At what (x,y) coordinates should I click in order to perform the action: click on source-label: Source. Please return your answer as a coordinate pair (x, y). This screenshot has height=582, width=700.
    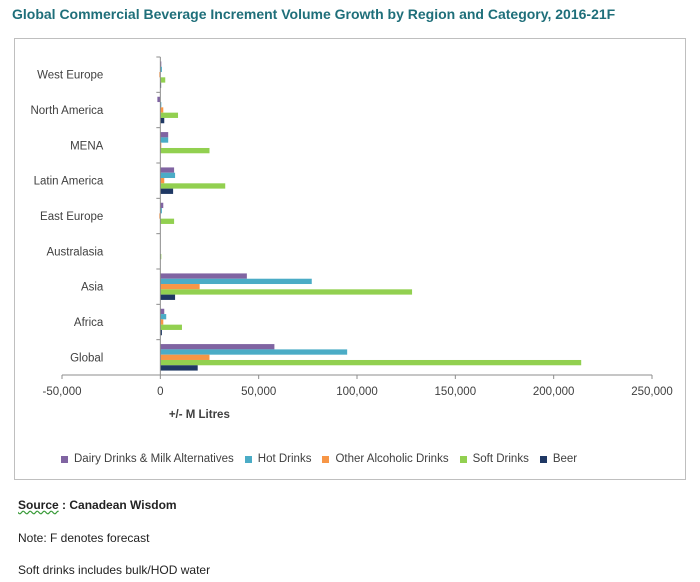
    Looking at the image, I should click on (38, 505).